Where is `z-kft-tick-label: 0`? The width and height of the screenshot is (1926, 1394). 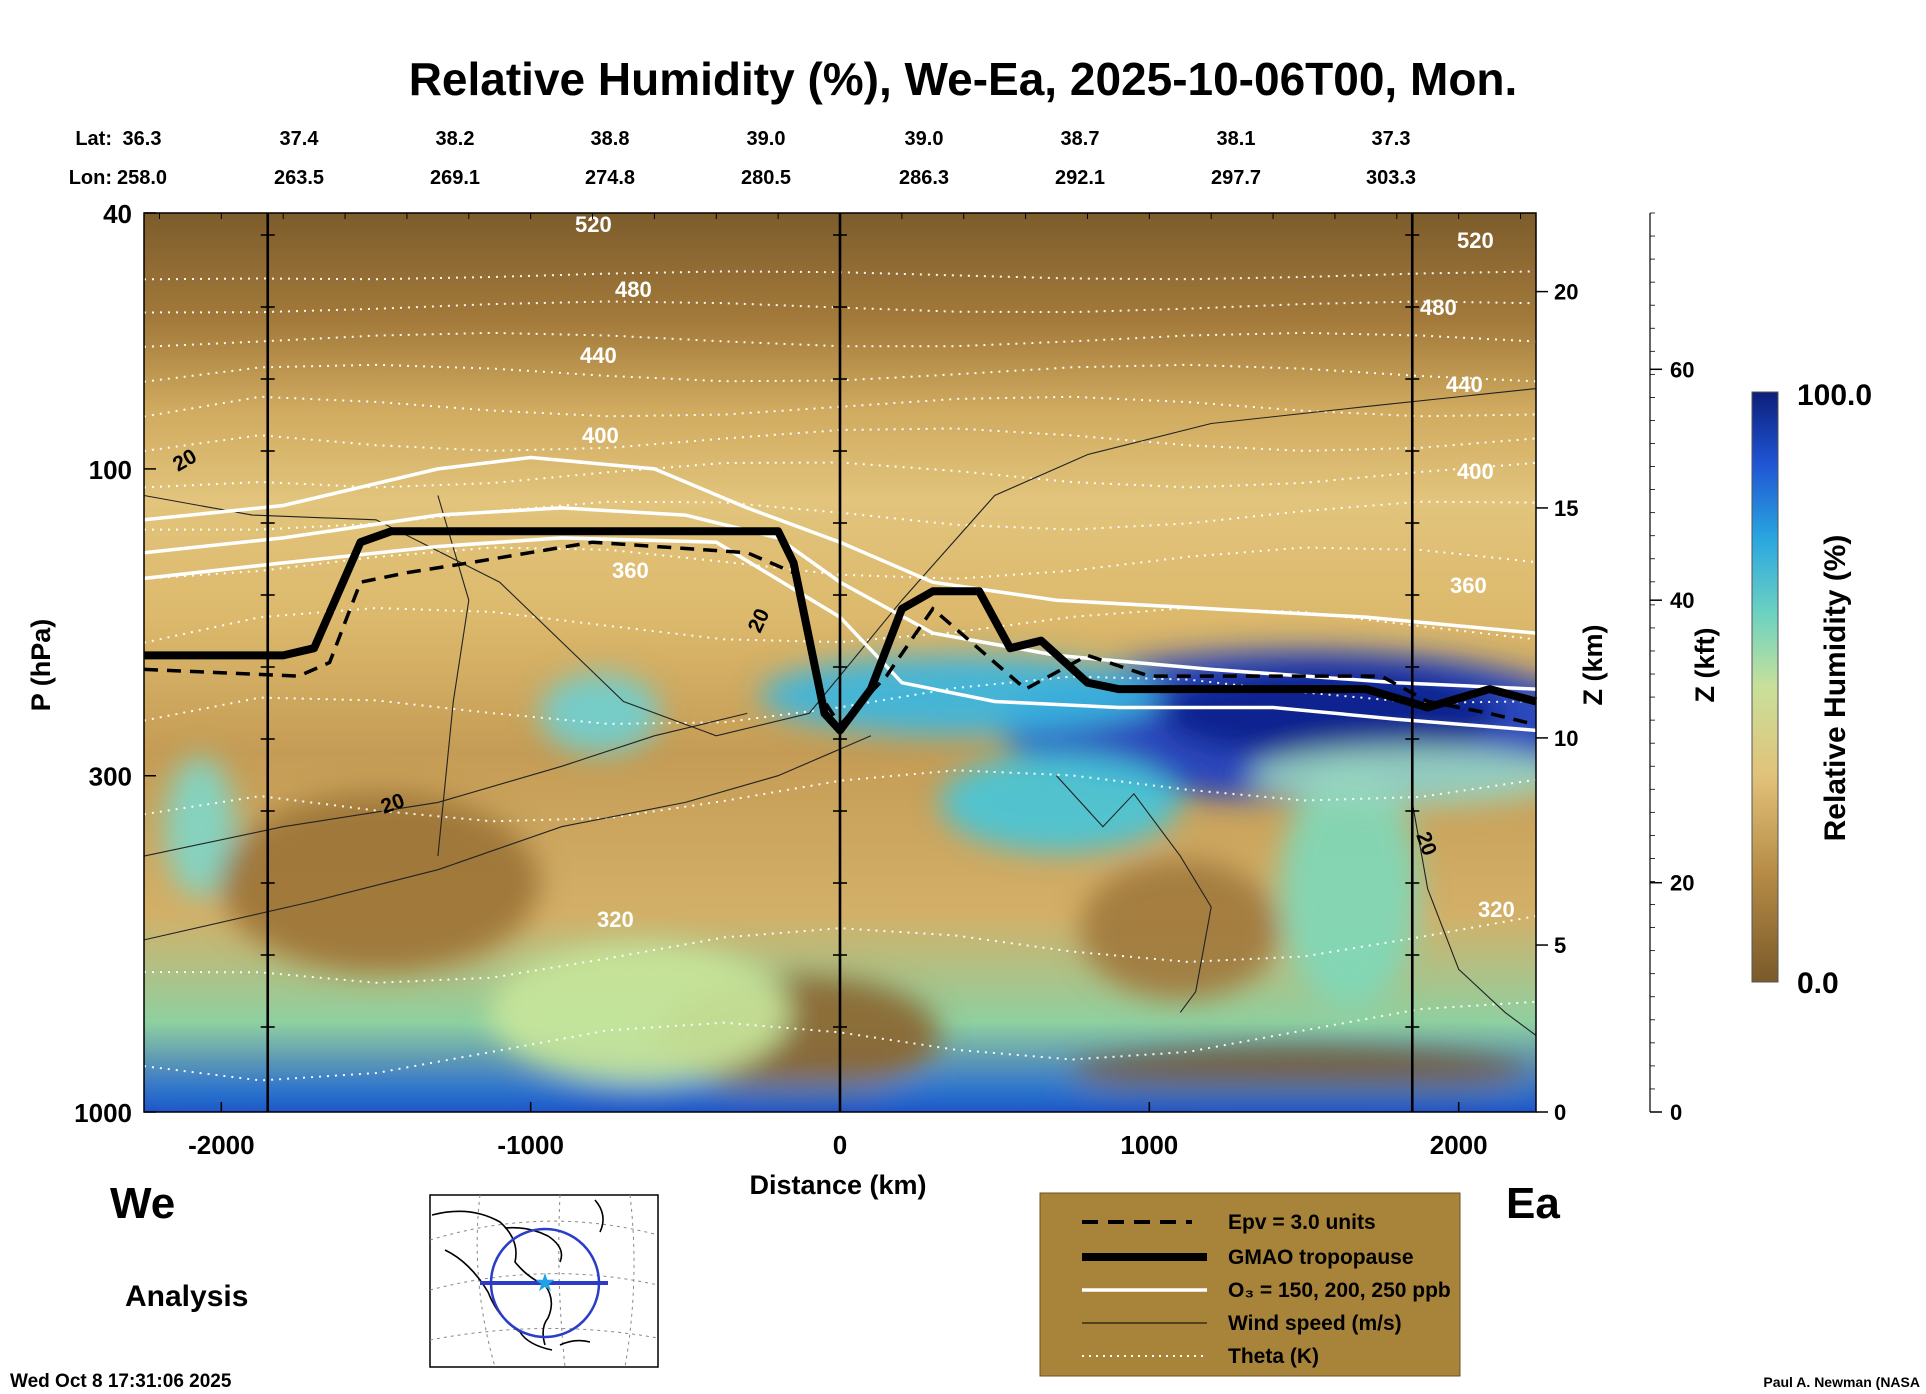 z-kft-tick-label: 0 is located at coordinates (1676, 1112).